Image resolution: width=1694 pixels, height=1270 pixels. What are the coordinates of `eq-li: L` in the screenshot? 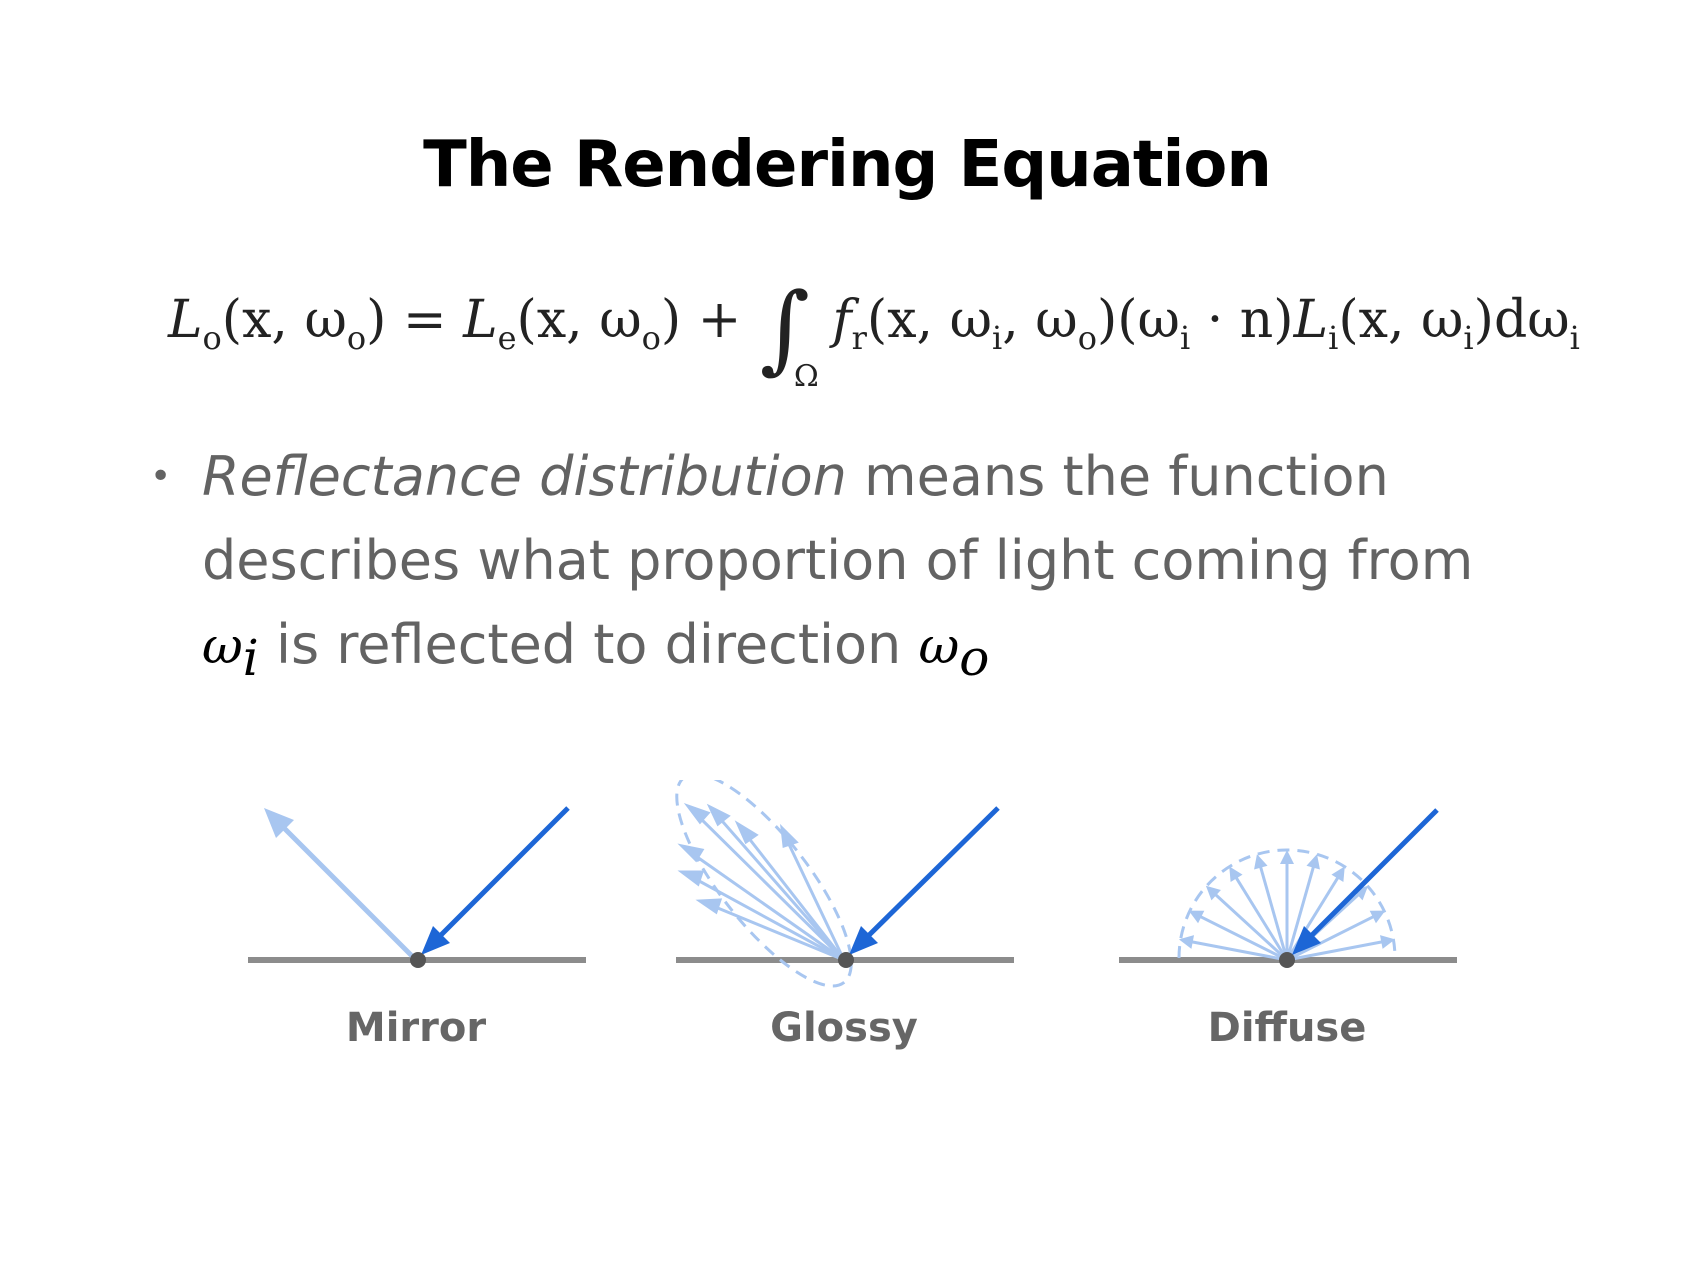 It's located at (1311, 320).